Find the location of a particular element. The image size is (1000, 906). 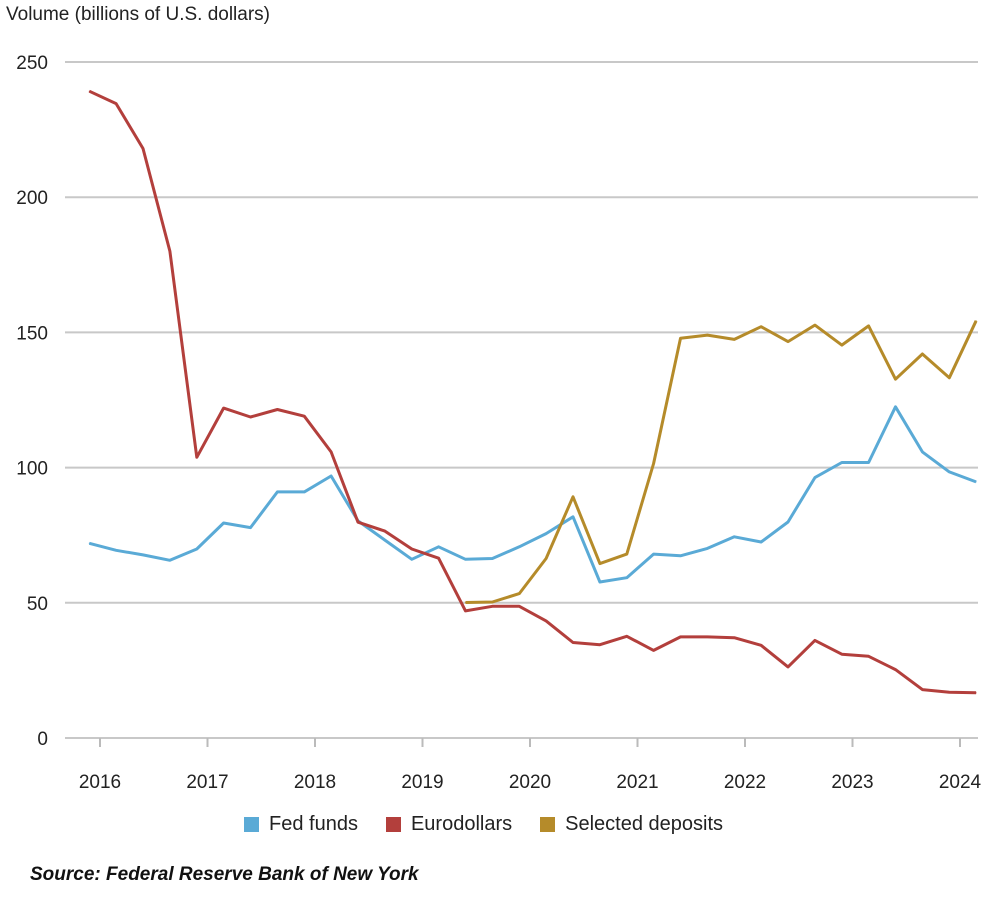

y-tick-label: 0 is located at coordinates (42, 739).